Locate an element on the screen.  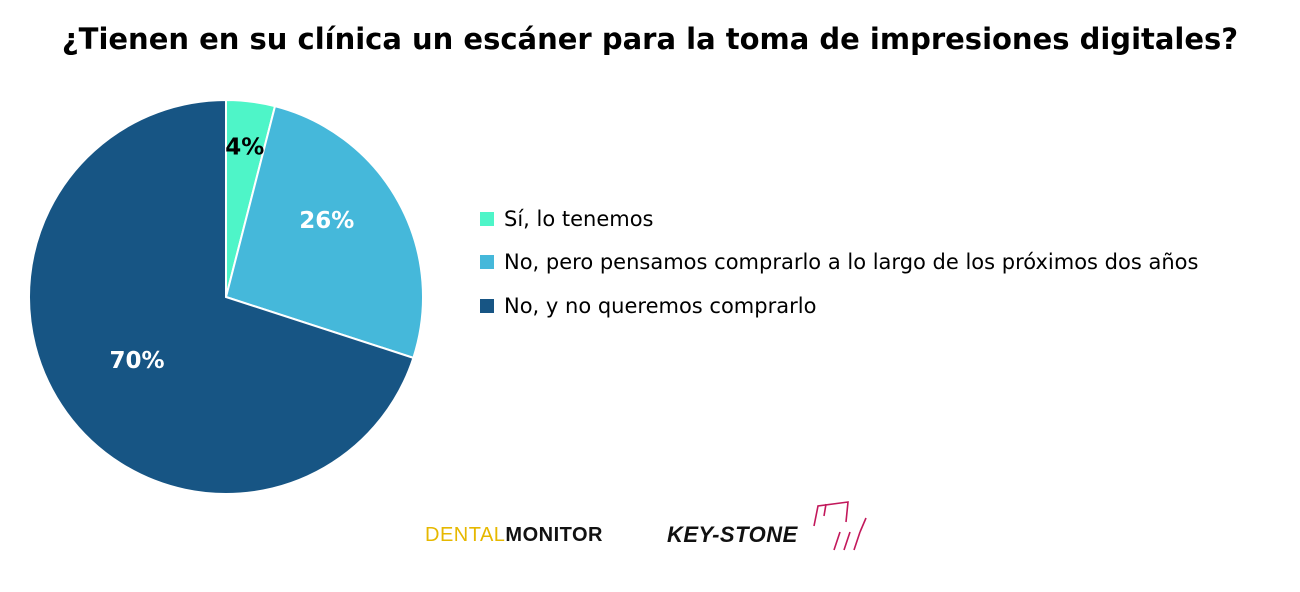
keystone-mark-icon is located at coordinates (840, 526).